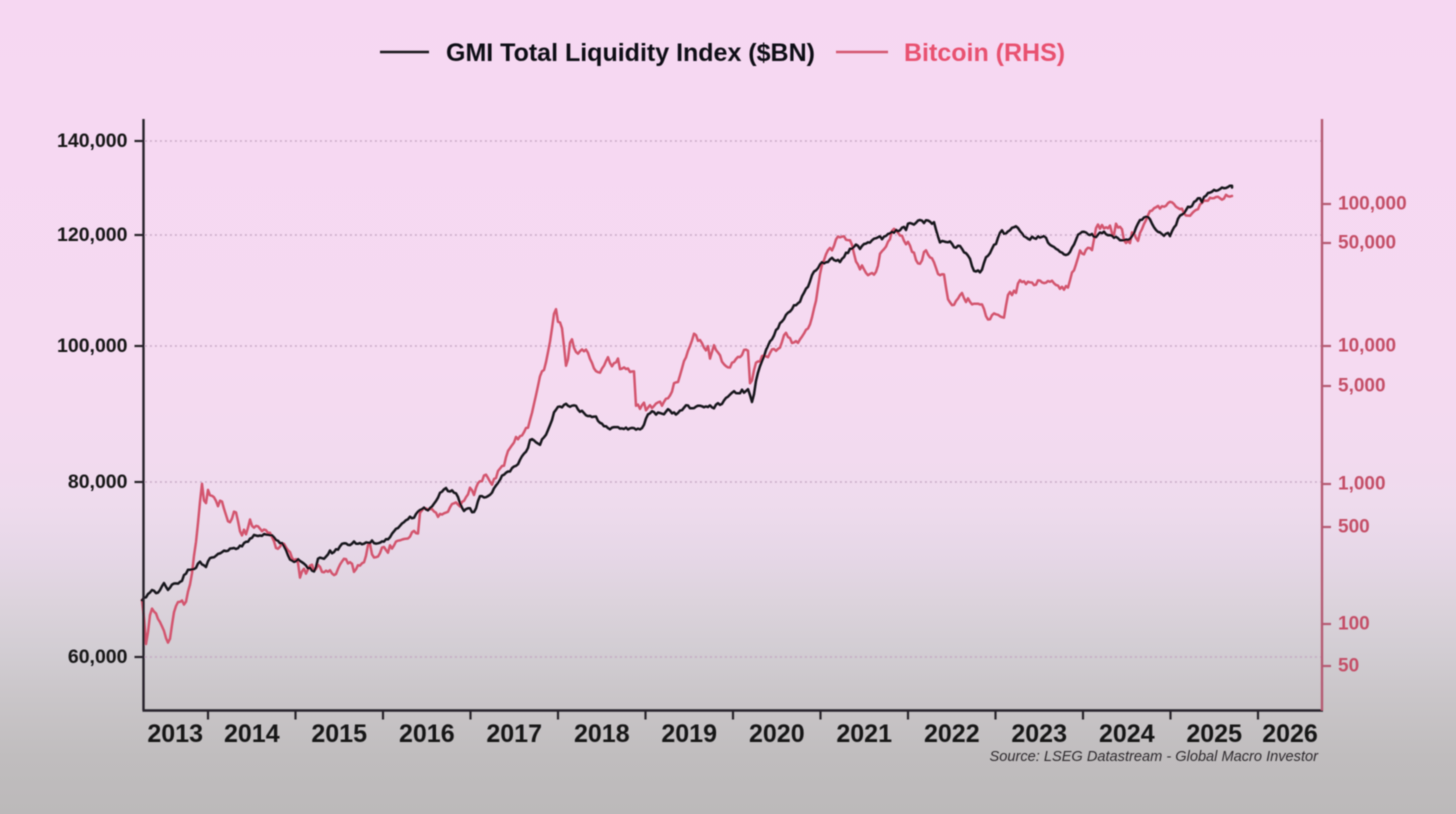  Describe the element at coordinates (92, 141) in the screenshot. I see `svg-text: 140,000` at that location.